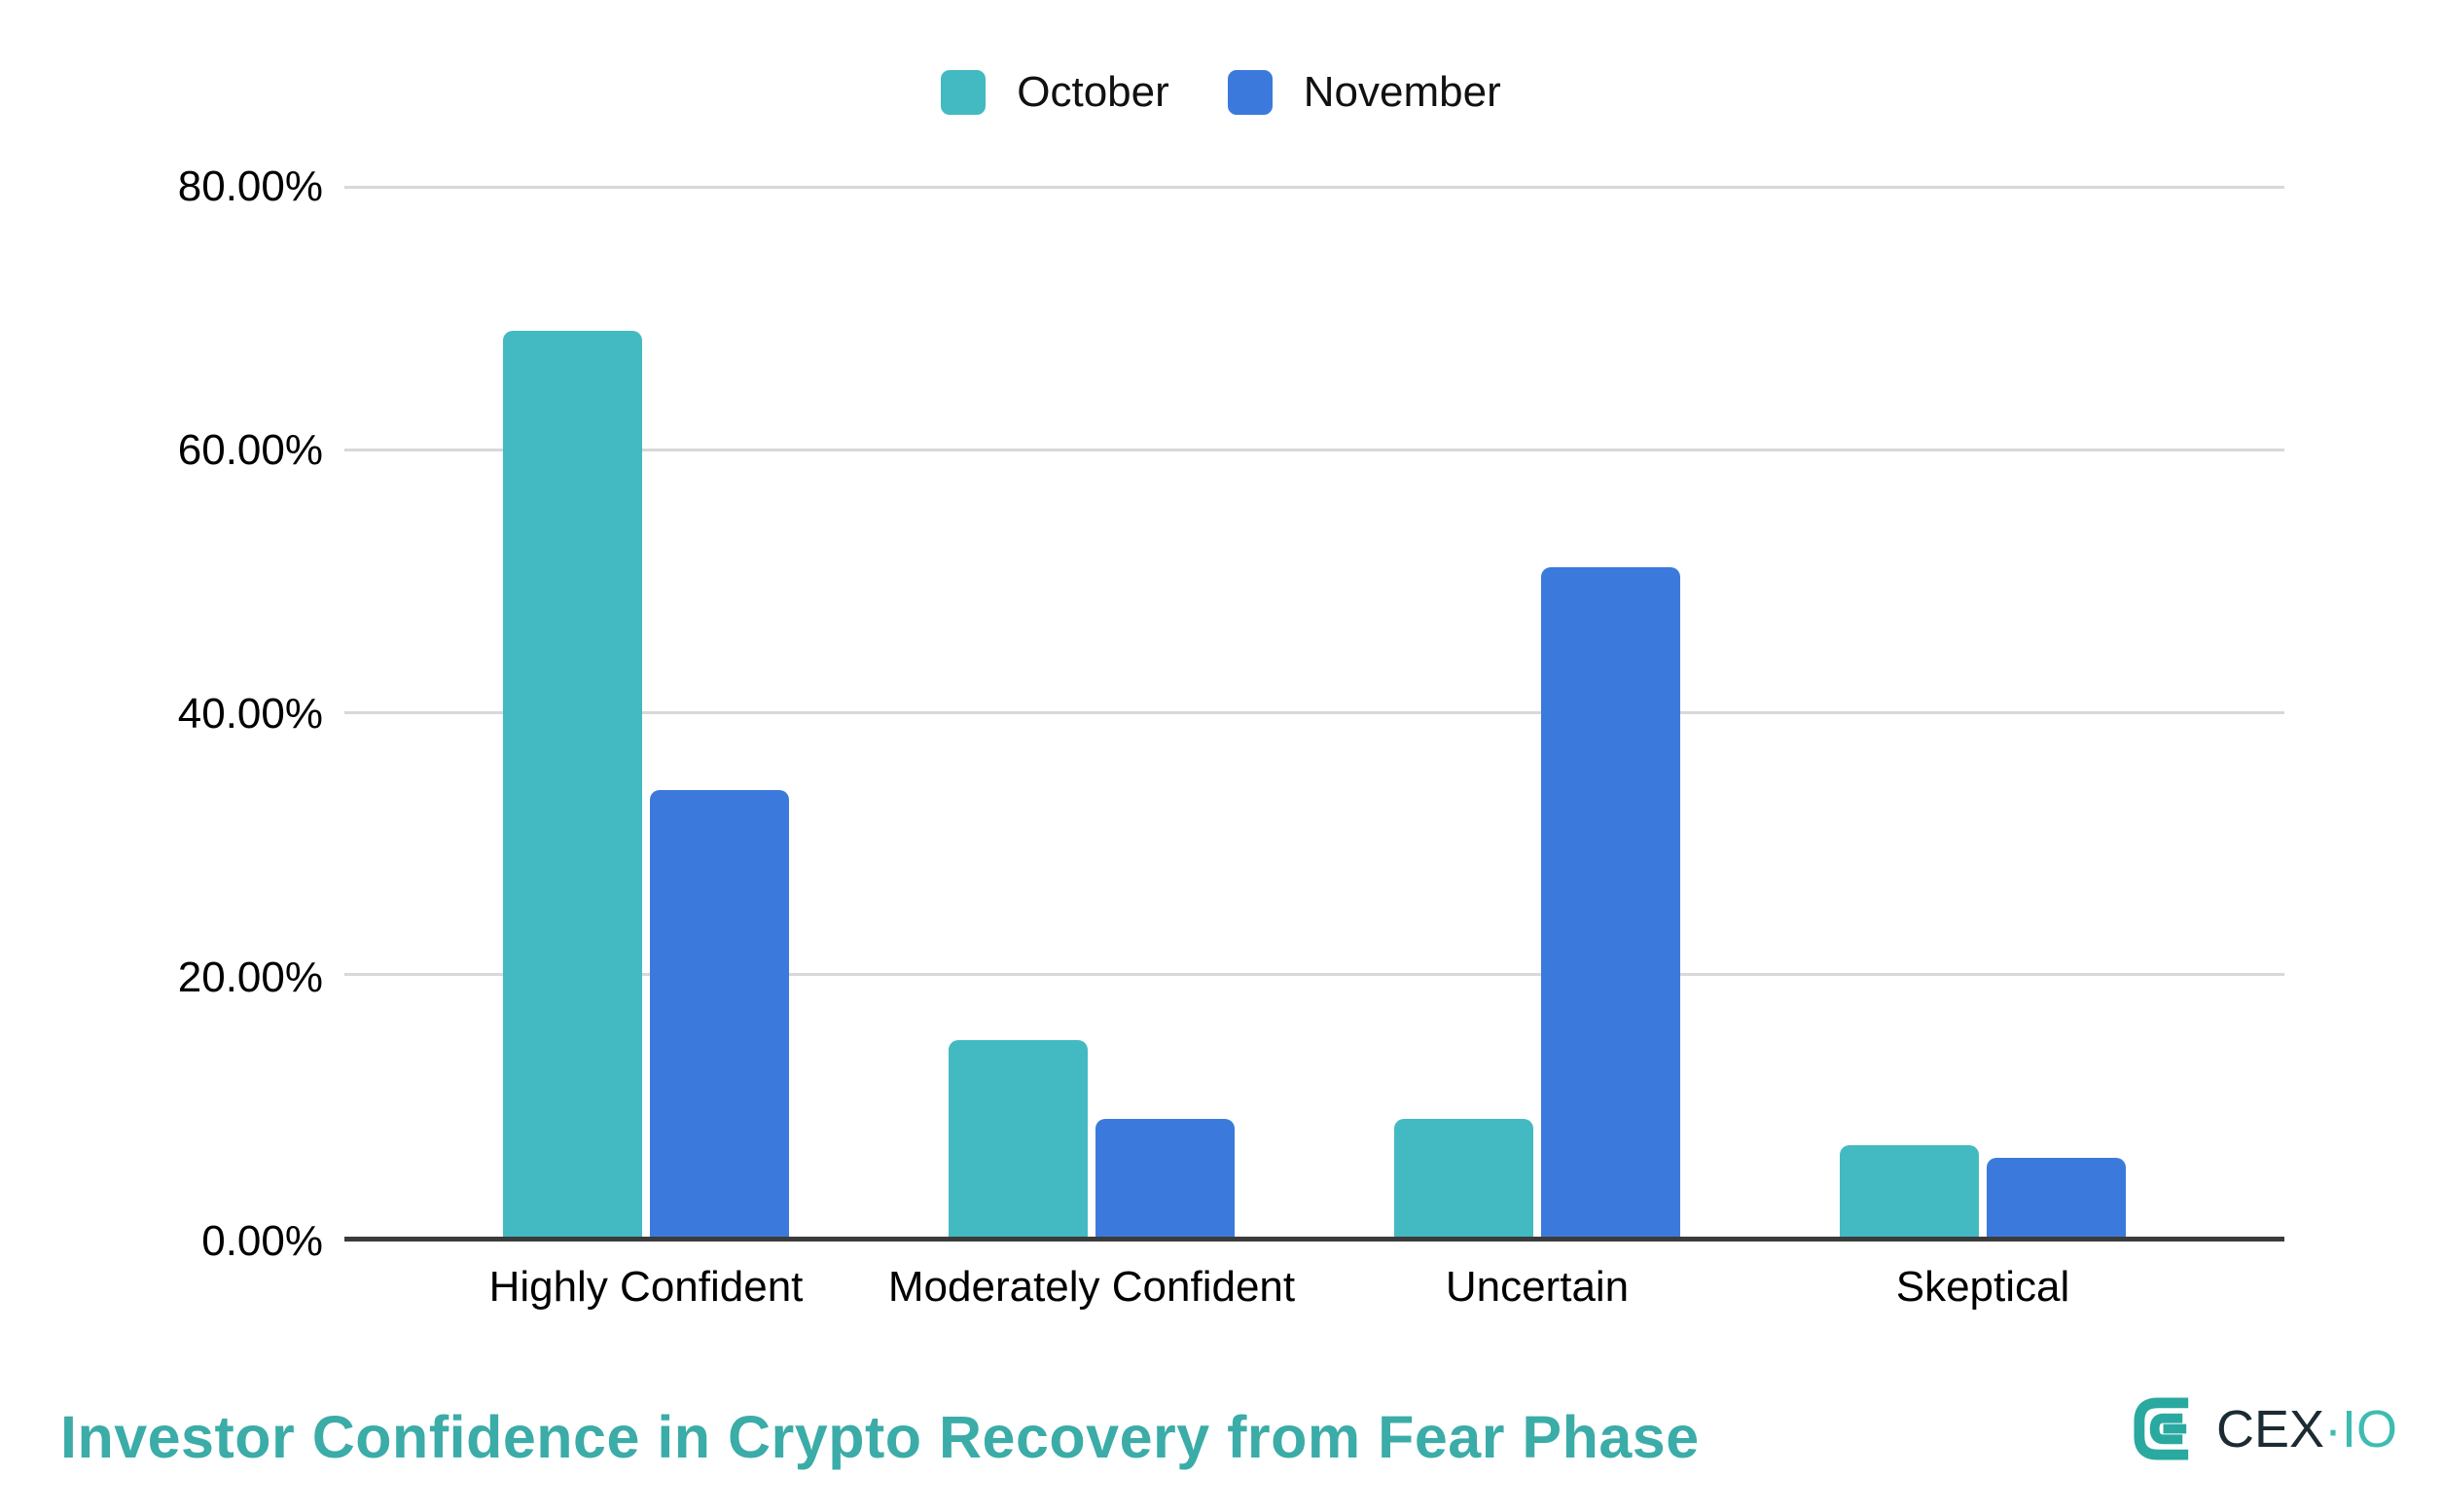  Describe the element at coordinates (1093, 92) in the screenshot. I see `legend-label: October` at that location.